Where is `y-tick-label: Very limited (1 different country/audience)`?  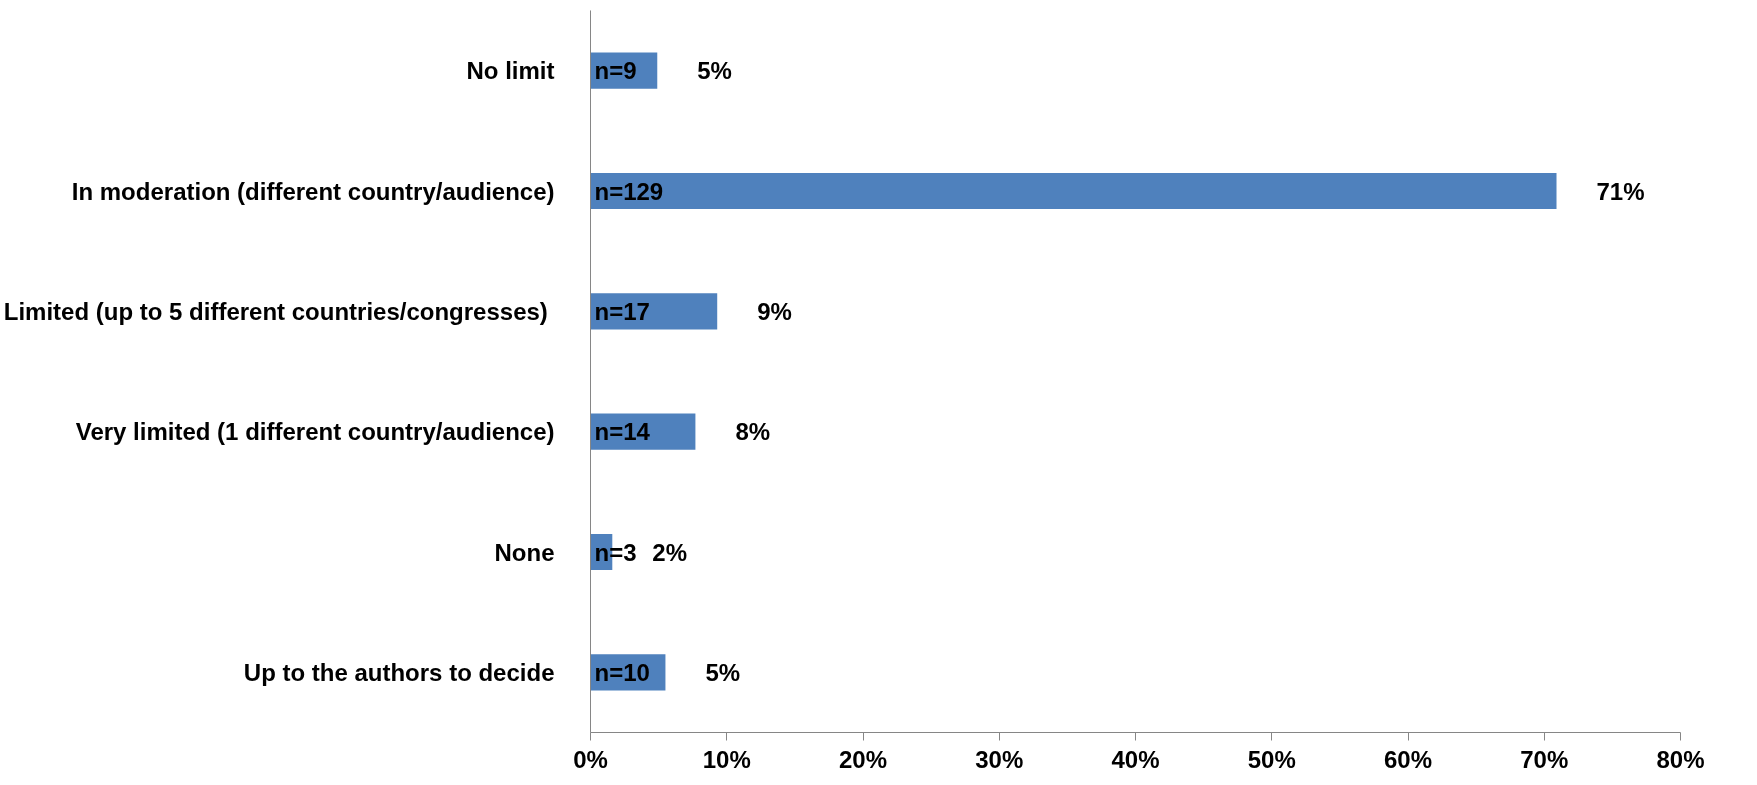 y-tick-label: Very limited (1 different country/audience) is located at coordinates (315, 432).